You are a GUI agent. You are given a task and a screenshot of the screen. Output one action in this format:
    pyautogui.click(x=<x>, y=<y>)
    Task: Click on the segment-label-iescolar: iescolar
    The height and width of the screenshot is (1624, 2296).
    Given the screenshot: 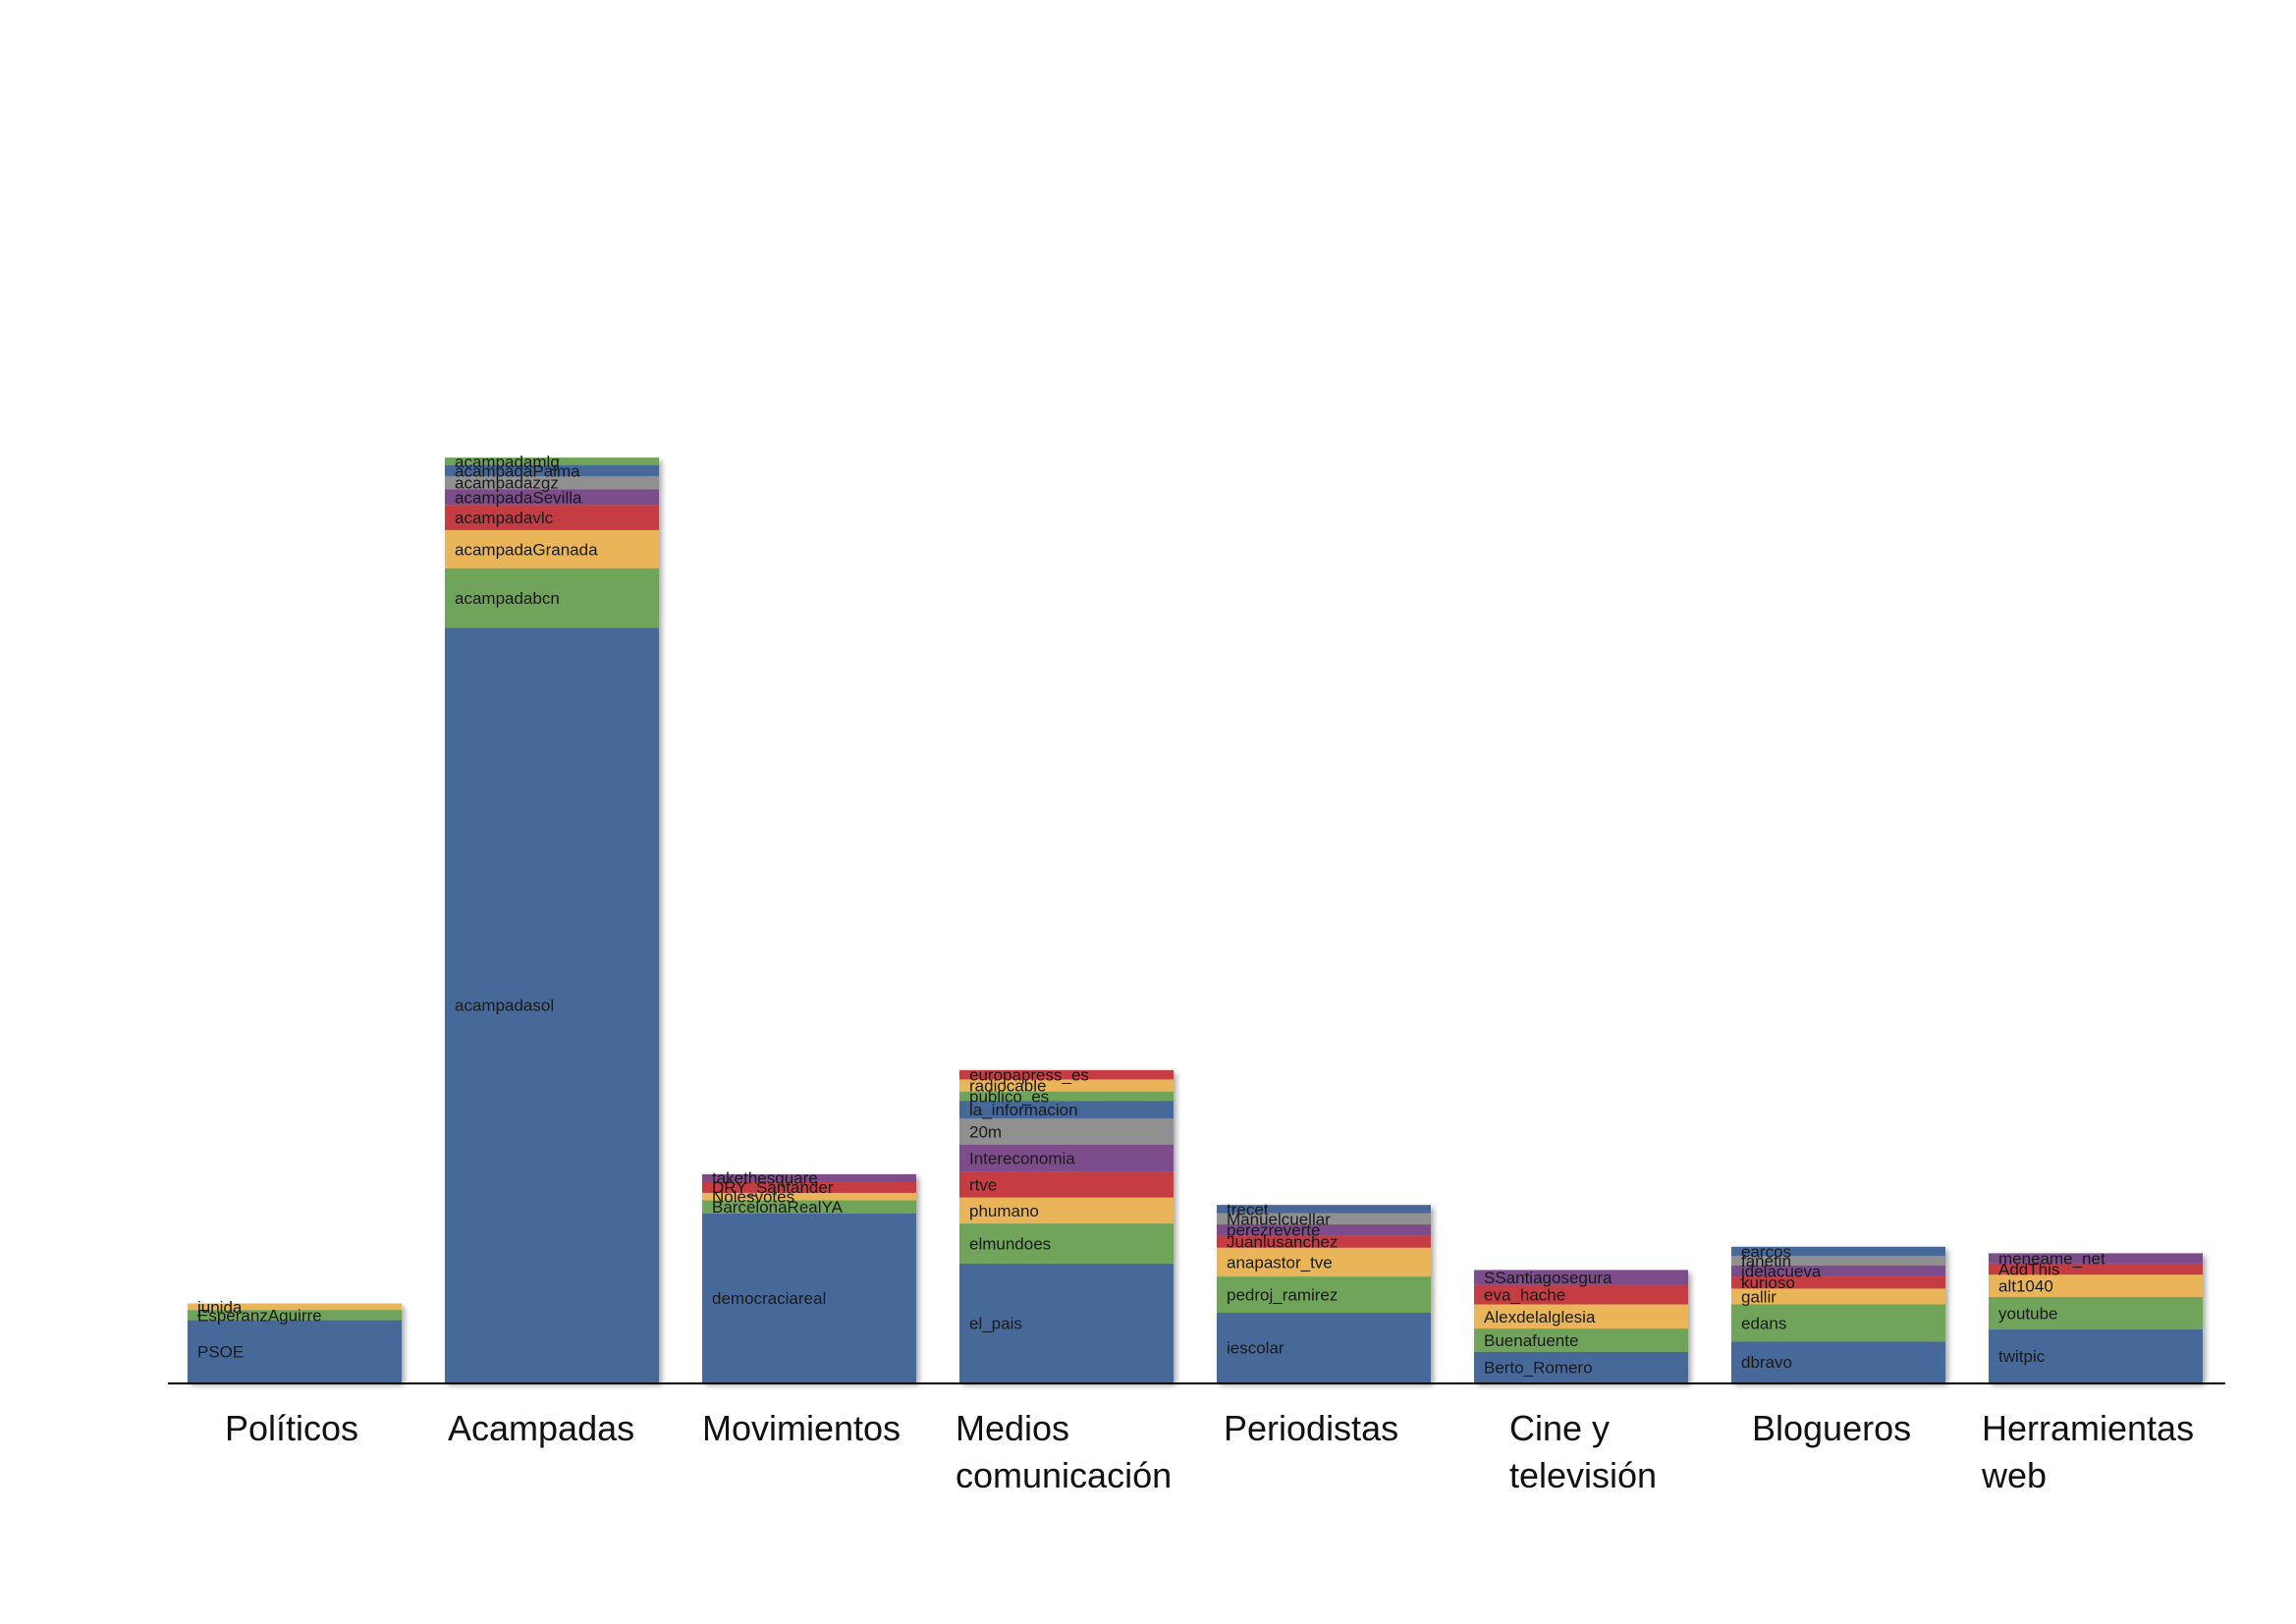 What is the action you would take?
    pyautogui.click(x=1256, y=1347)
    